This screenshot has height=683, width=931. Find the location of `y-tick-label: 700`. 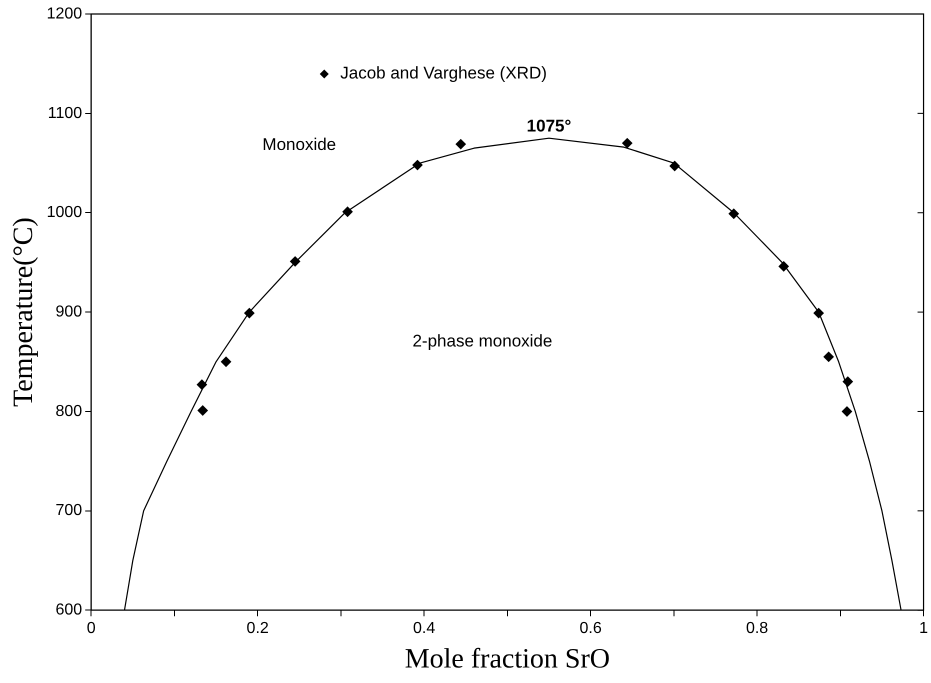

y-tick-label: 700 is located at coordinates (68, 511).